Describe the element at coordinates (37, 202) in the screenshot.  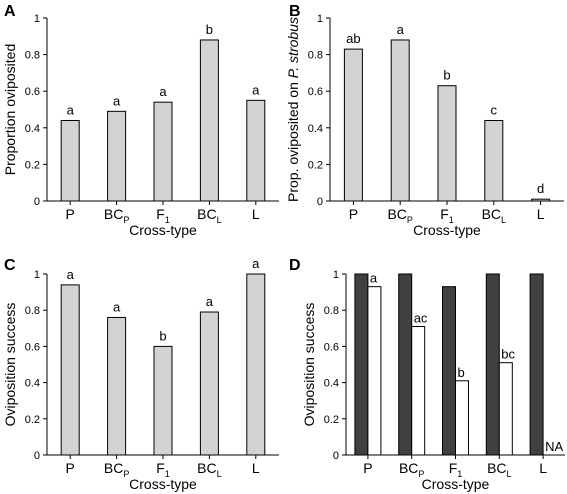
I see `y-tick-label-a: 0` at that location.